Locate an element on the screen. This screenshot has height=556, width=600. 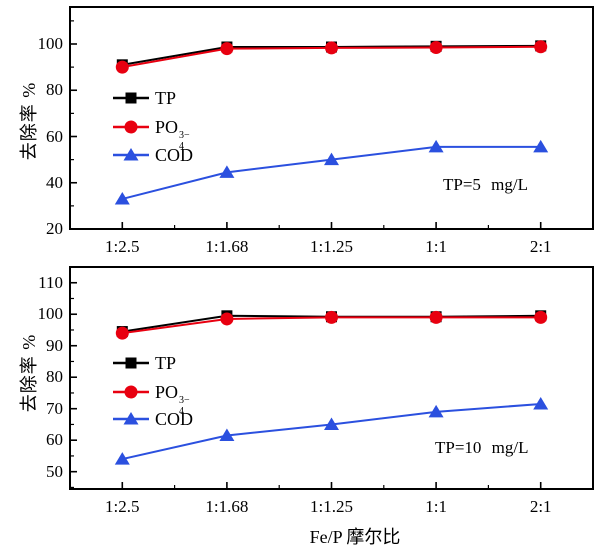
y-tick-label: 90 is located at coordinates (54, 345).